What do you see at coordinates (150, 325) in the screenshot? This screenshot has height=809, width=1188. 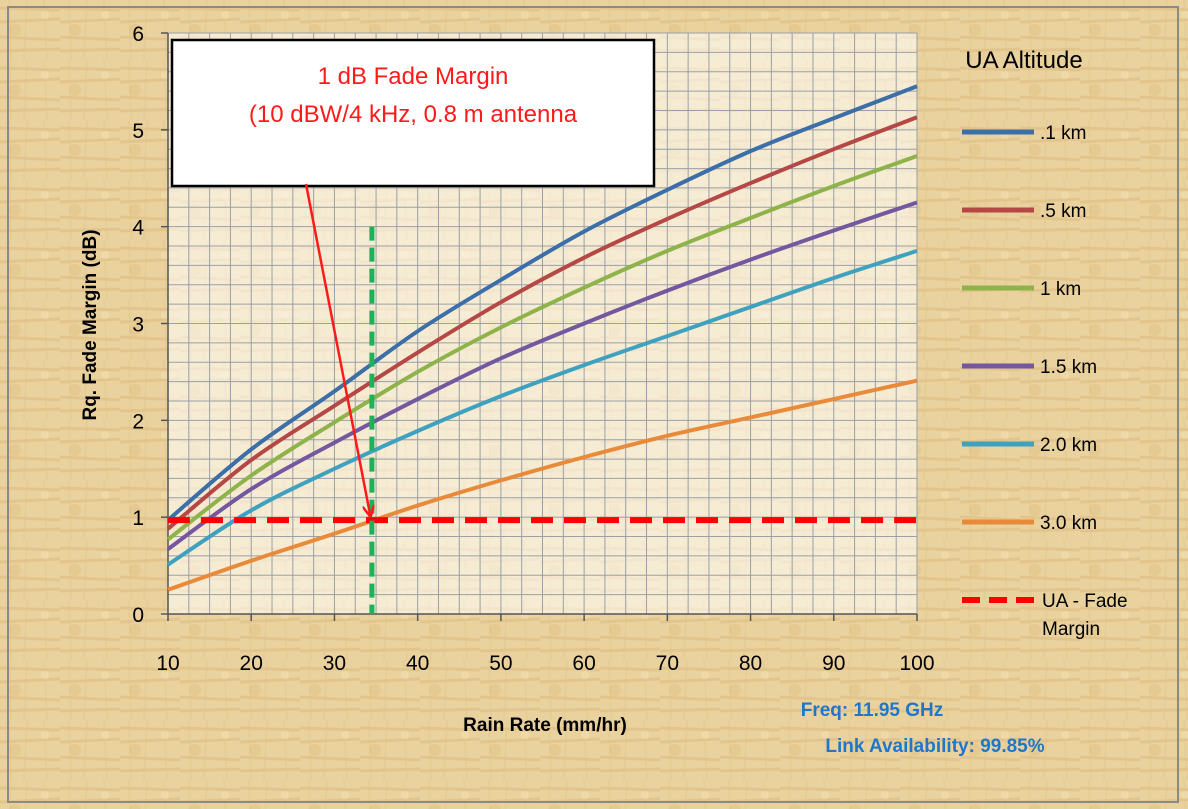 I see `y-axis-ticks: 0 1 2 3 4 5 6` at bounding box center [150, 325].